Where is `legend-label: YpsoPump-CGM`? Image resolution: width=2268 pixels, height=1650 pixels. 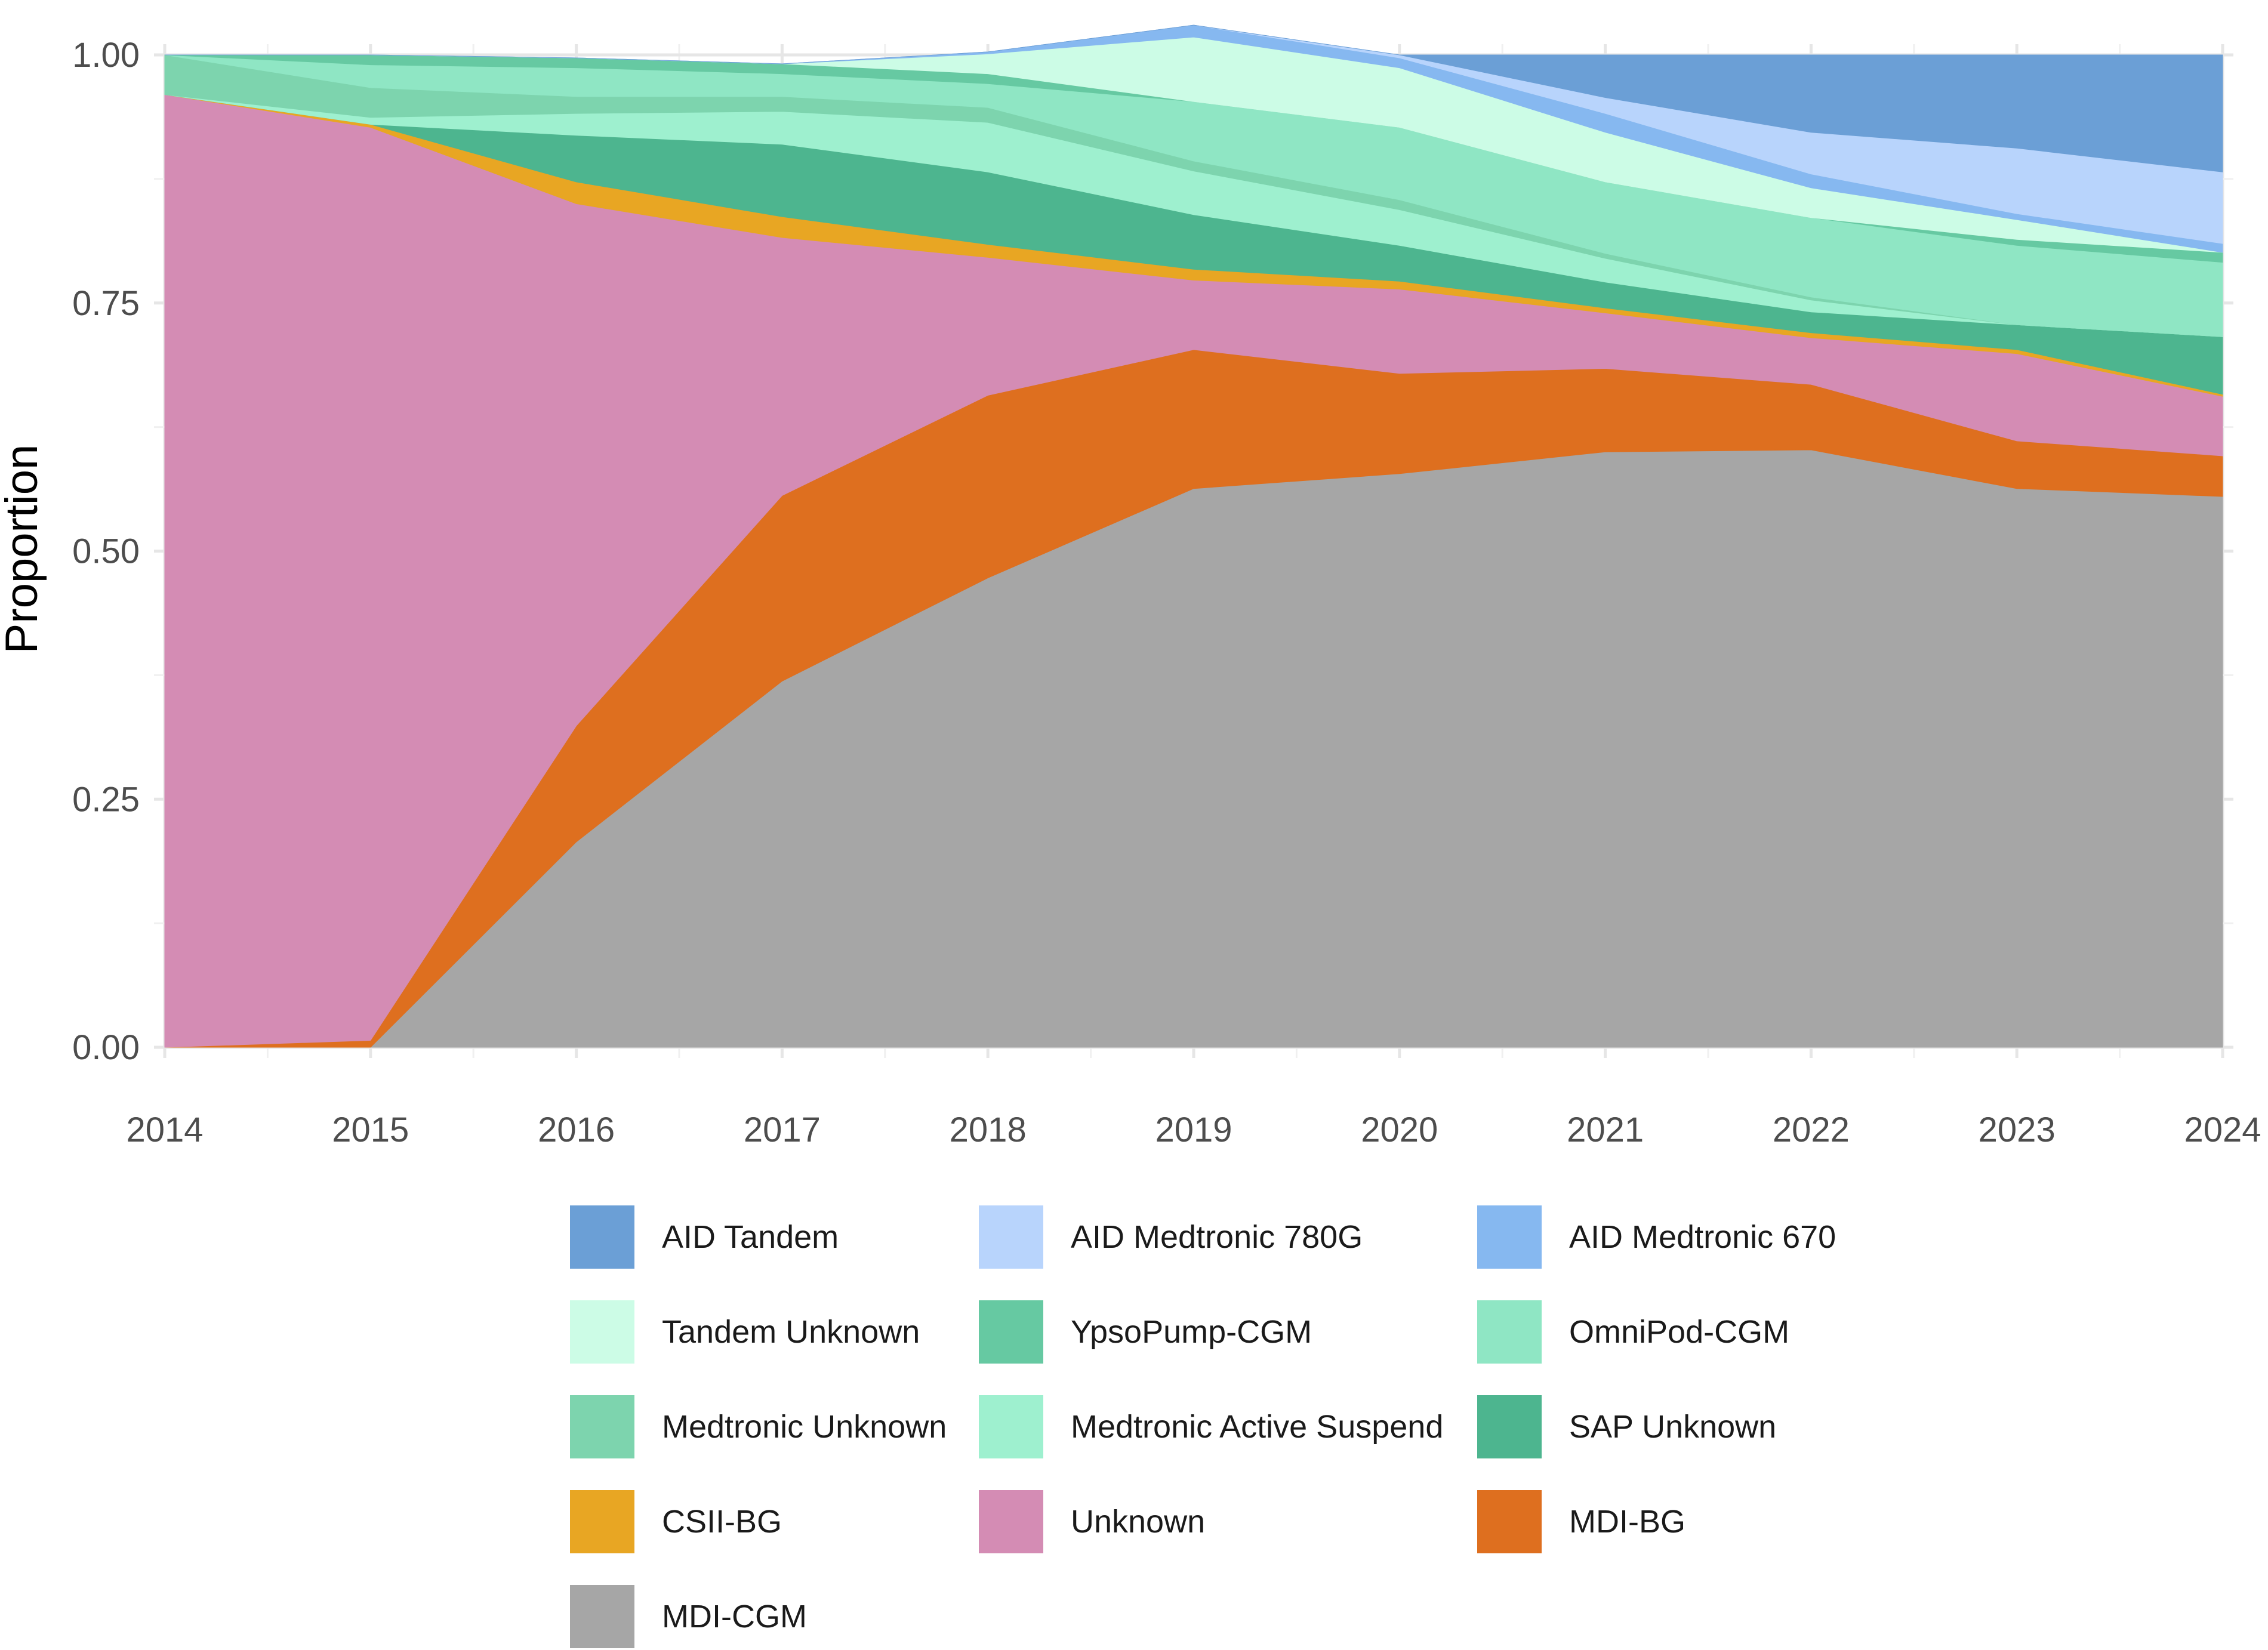
legend-label: YpsoPump-CGM is located at coordinates (1191, 1332).